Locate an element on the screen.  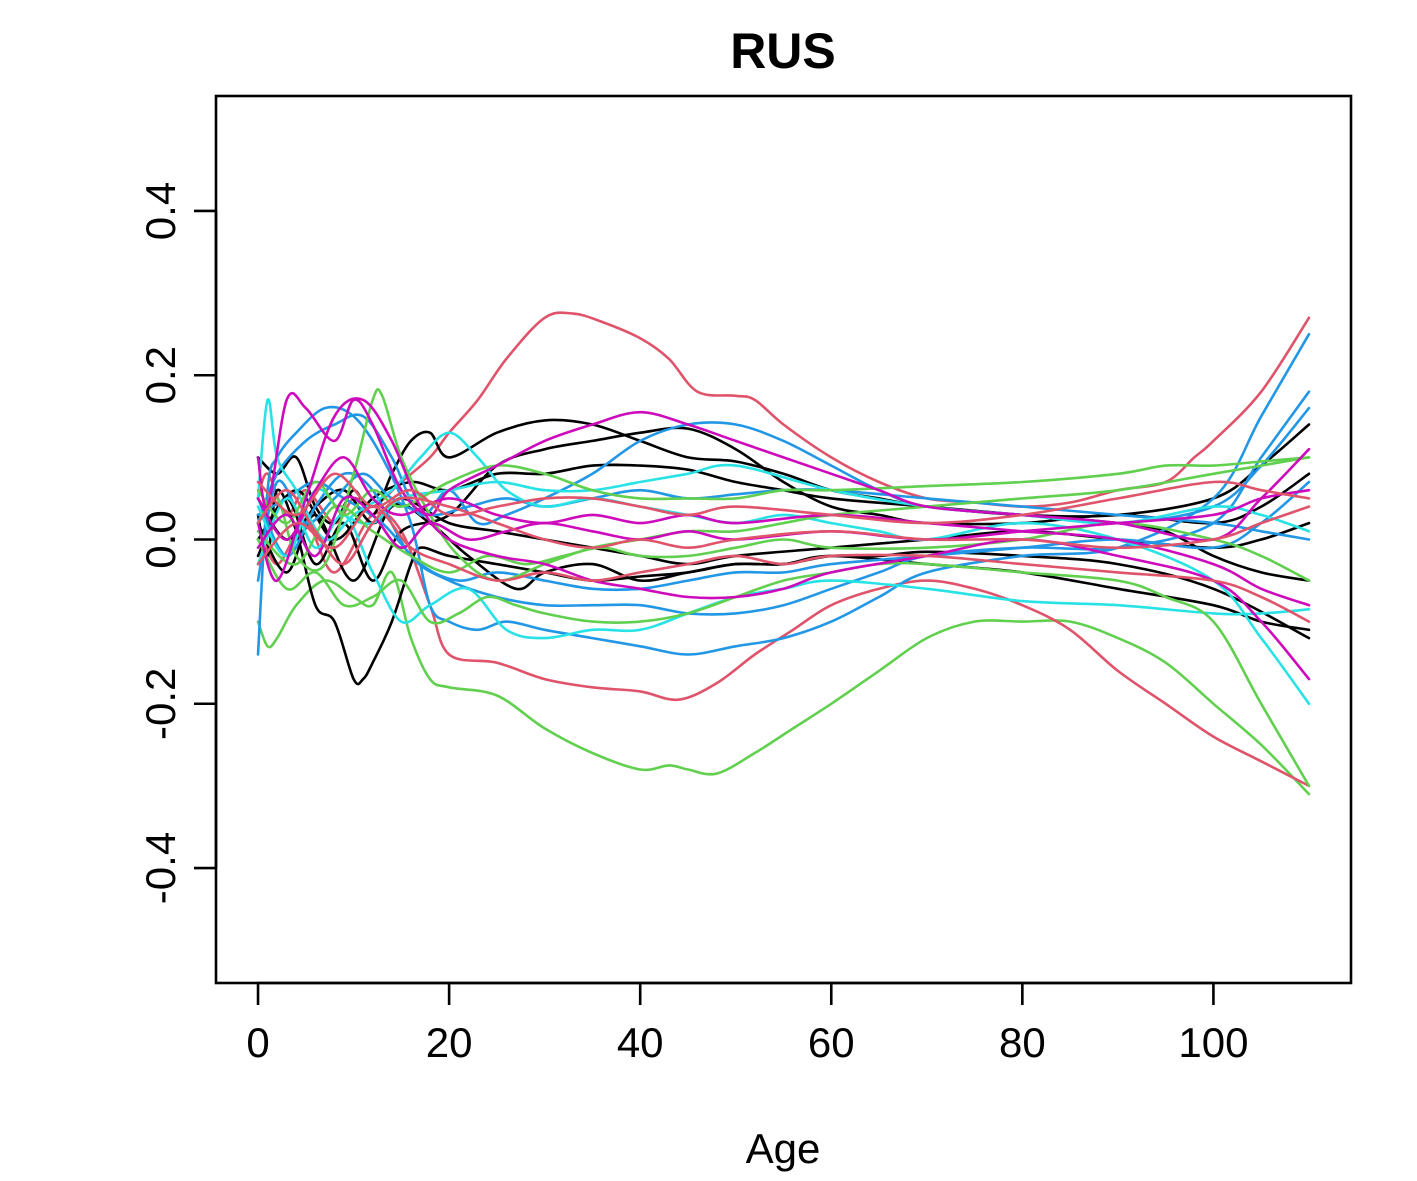
y-tick-label: -0.2 is located at coordinates (160, 704).